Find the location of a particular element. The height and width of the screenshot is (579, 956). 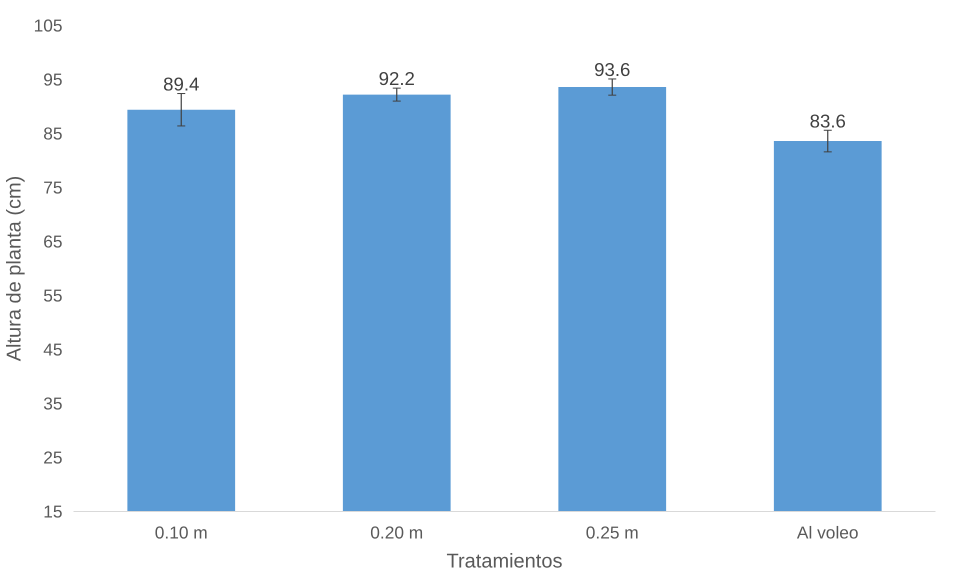

data-label: 93.6 is located at coordinates (612, 69).